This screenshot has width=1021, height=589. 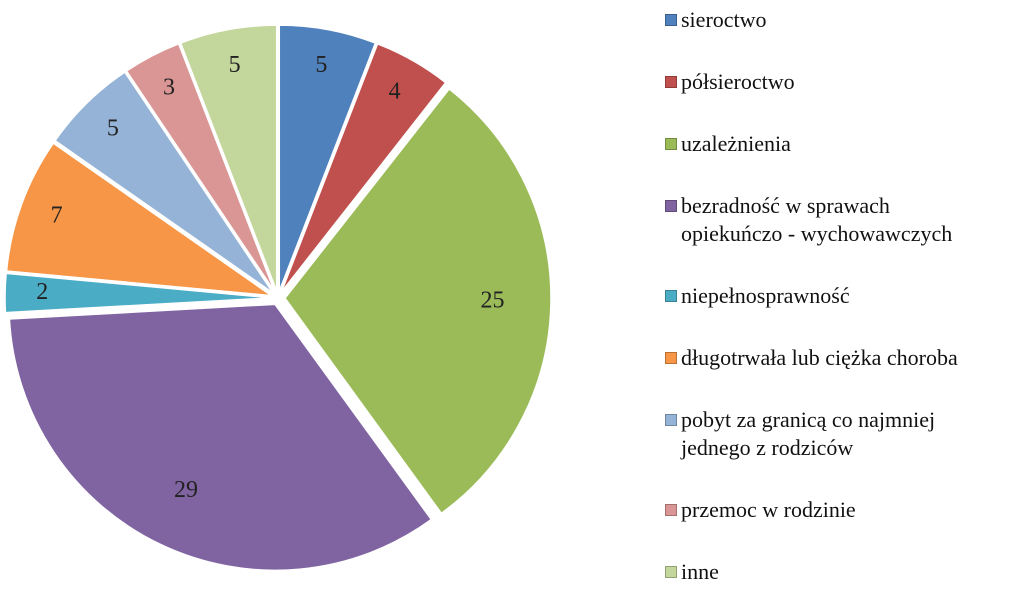 What do you see at coordinates (843, 144) in the screenshot?
I see `legend-item: uzależnienia` at bounding box center [843, 144].